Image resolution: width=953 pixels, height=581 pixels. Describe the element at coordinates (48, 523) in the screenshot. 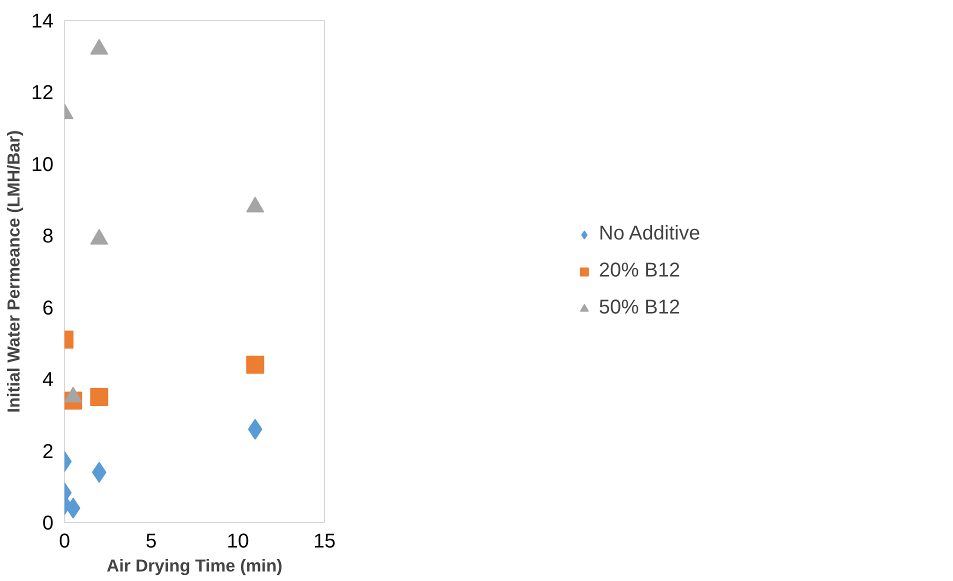

I see `y-tick-label: 0` at that location.